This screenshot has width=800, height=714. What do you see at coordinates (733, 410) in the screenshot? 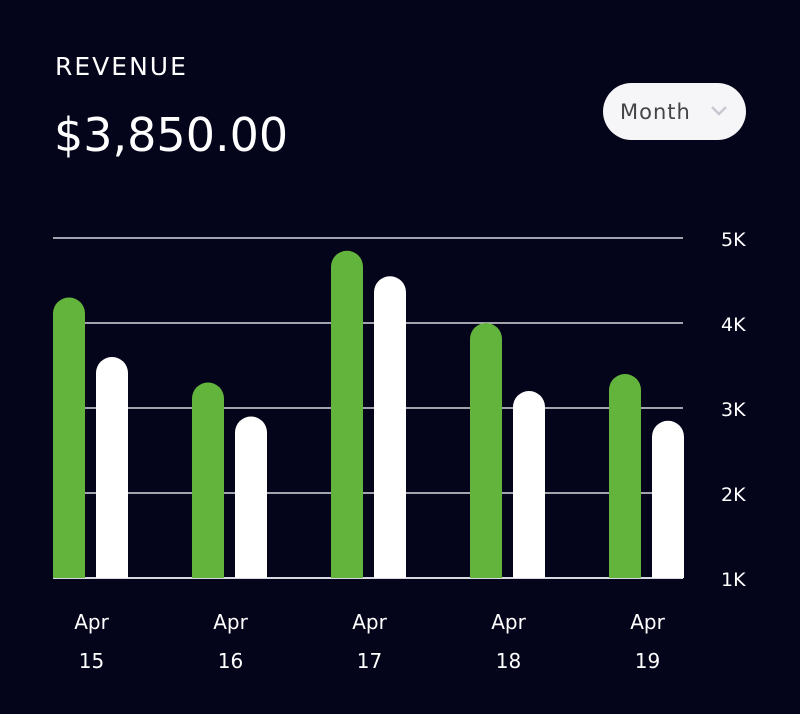
I see `y-tick-label: 3K` at bounding box center [733, 410].